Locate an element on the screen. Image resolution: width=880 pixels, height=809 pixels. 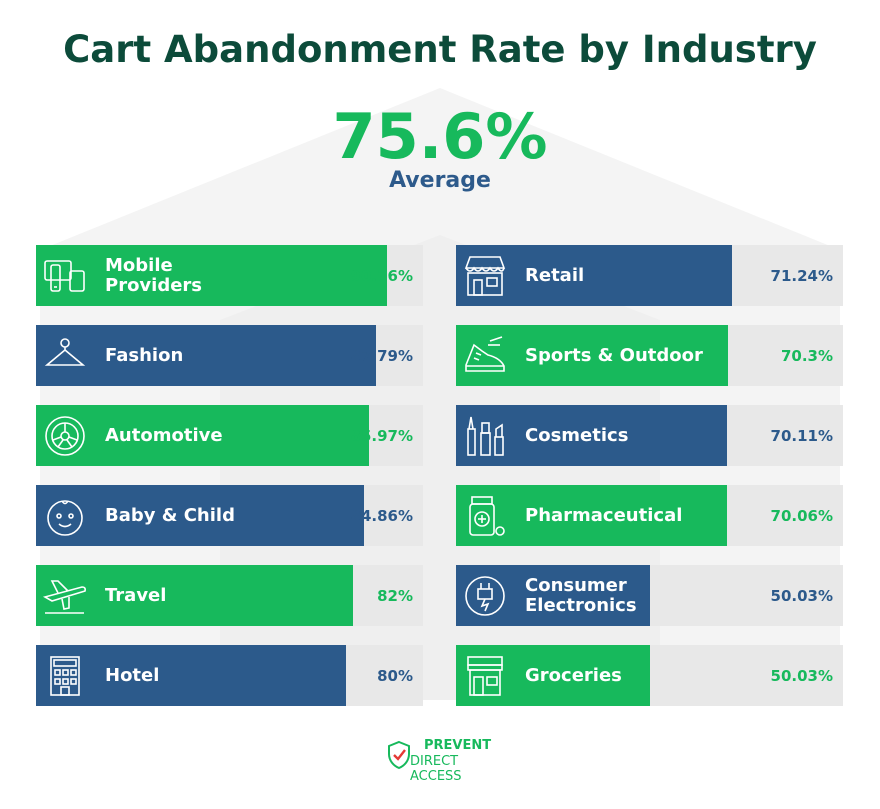
bar-label: Retail is located at coordinates (555, 275).